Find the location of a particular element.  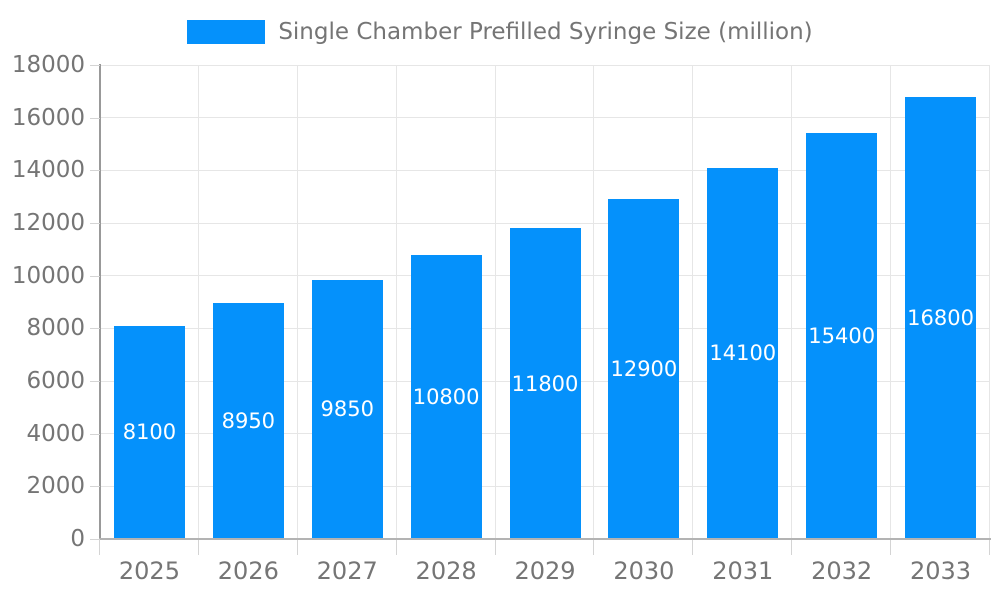

bar-value-label: 8100 is located at coordinates (149, 432).